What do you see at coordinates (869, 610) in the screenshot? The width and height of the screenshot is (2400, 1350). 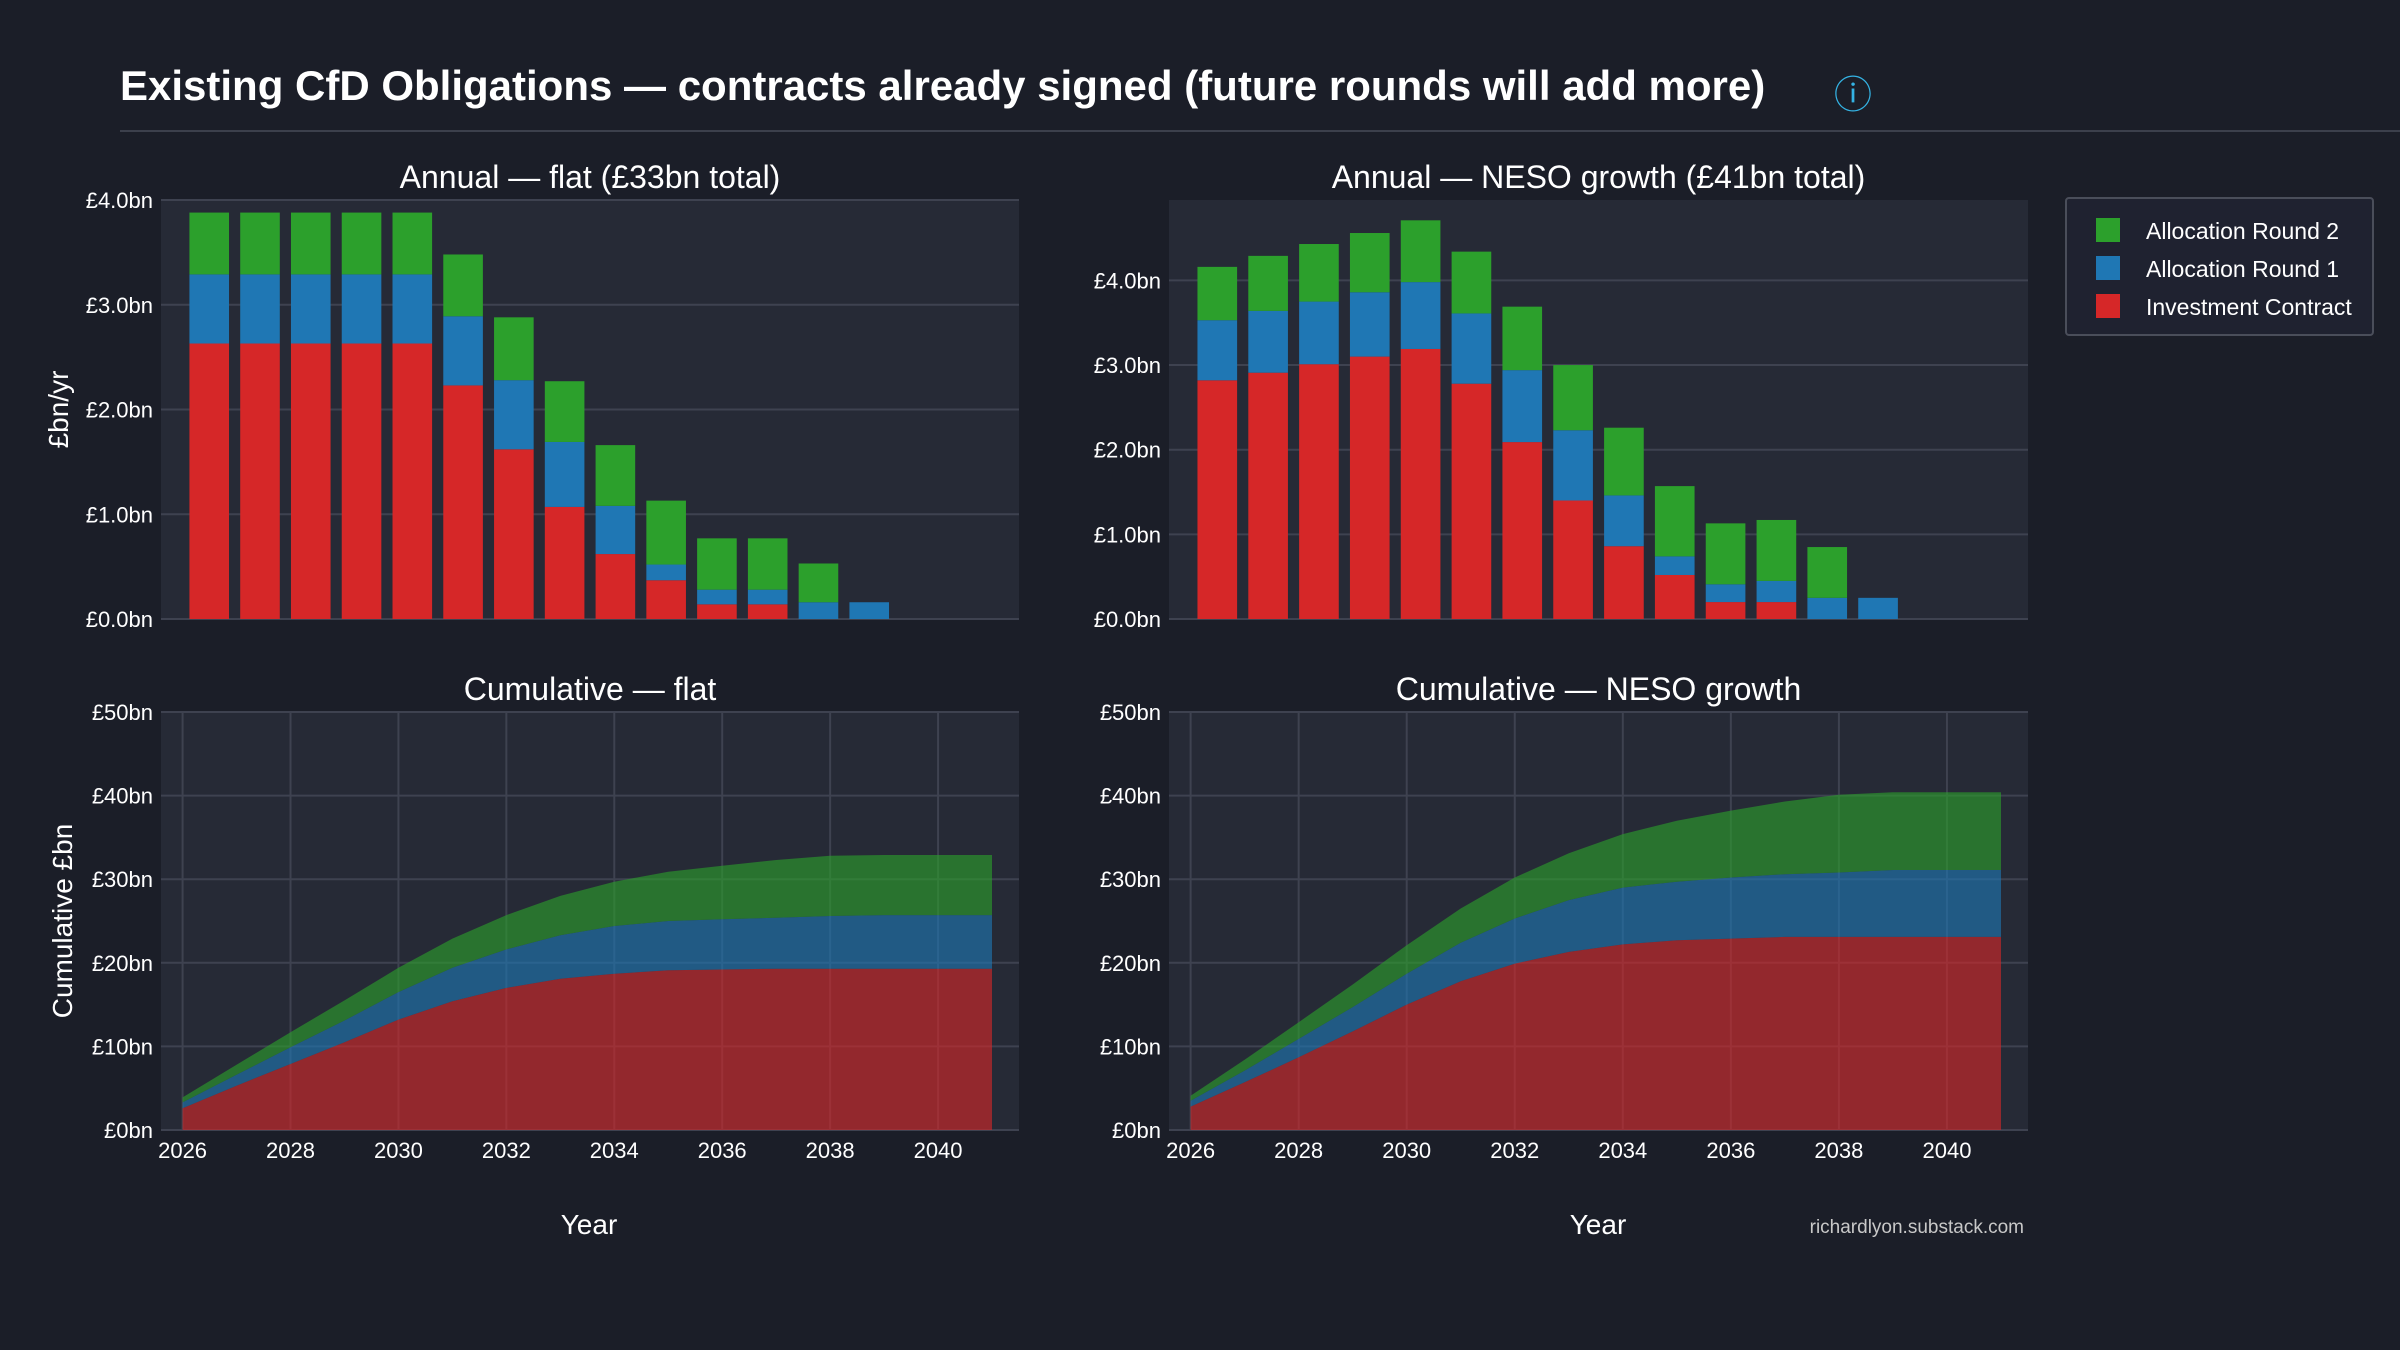 I see `bar-allocation-round-1-2039` at bounding box center [869, 610].